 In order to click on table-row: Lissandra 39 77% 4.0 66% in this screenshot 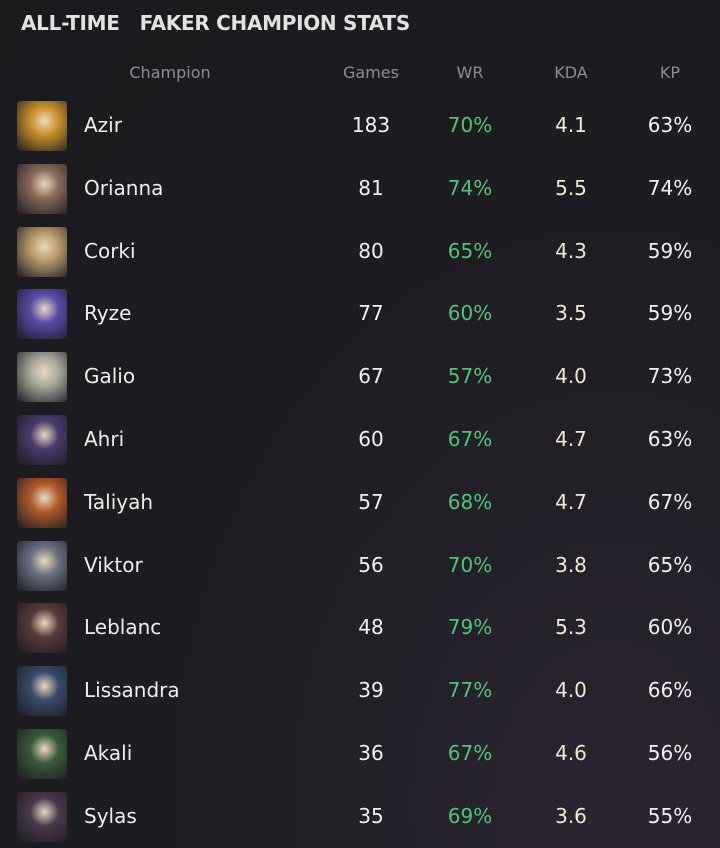, I will do `click(360, 692)`.